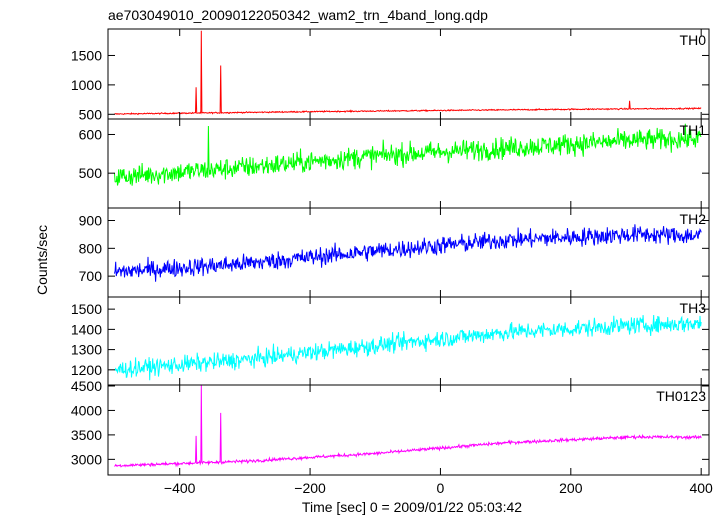 The width and height of the screenshot is (723, 516). I want to click on x-tick-label: 0, so click(441, 488).